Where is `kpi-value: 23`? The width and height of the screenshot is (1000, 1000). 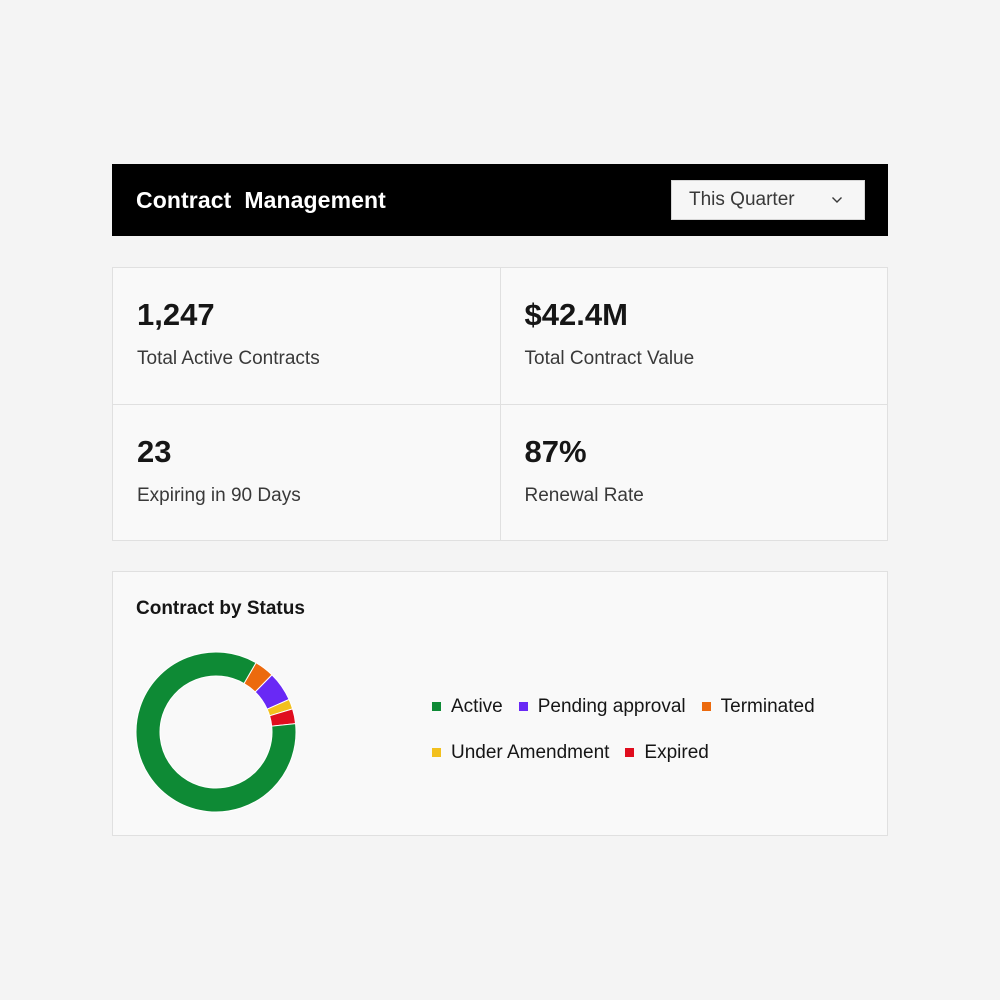
kpi-value: 23 is located at coordinates (154, 451).